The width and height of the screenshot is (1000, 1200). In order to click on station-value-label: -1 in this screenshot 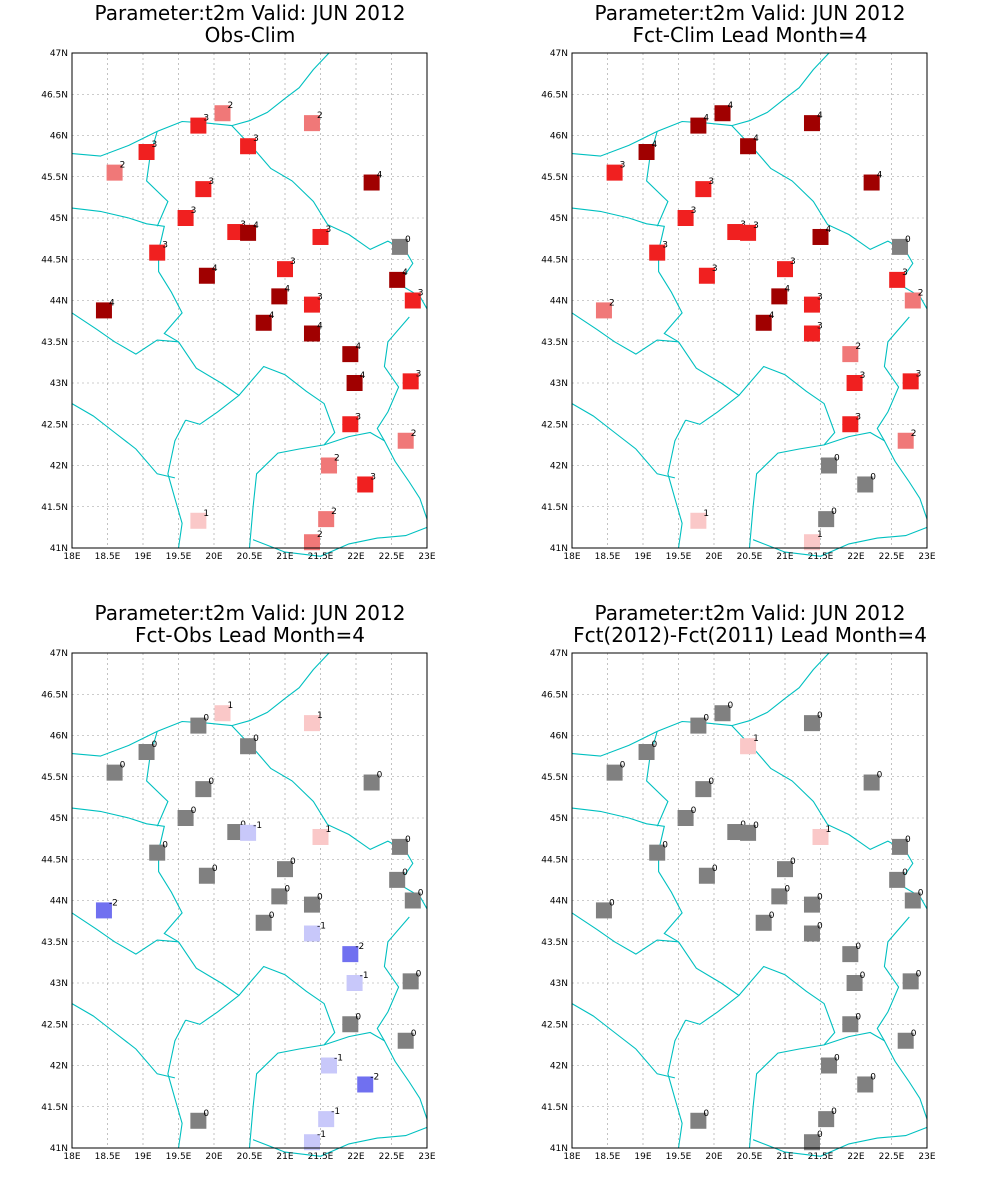, I will do `click(338, 1059)`.